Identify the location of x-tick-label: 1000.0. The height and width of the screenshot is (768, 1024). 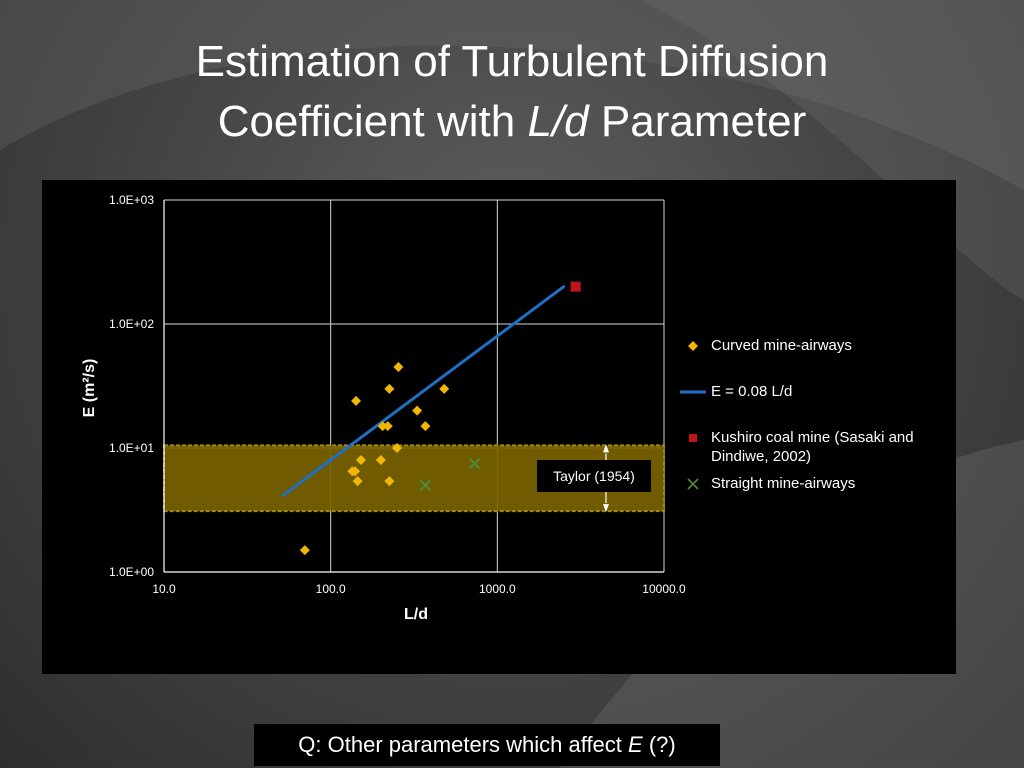
(497, 589).